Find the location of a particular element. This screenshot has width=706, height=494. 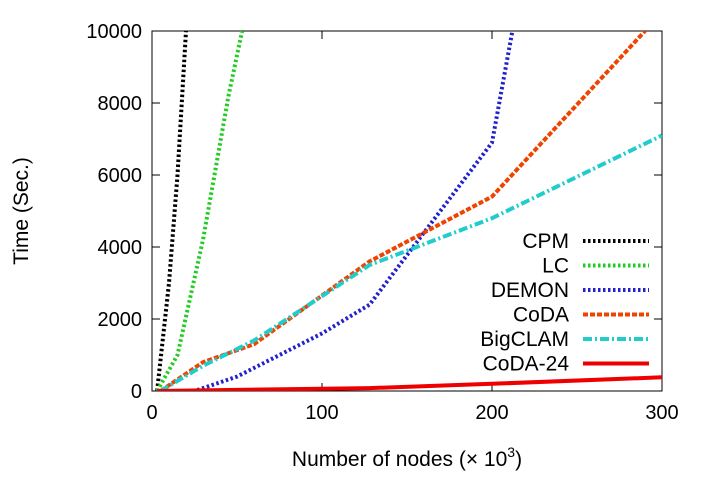

legend-label-bigclam: BigCLAM is located at coordinates (524, 339).